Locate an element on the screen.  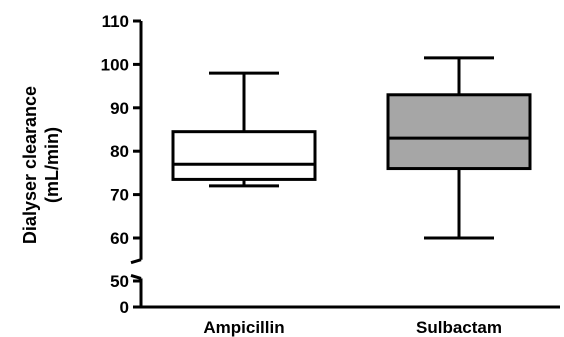
y-axis-title-line2: (mL/min) is located at coordinates (52, 165).